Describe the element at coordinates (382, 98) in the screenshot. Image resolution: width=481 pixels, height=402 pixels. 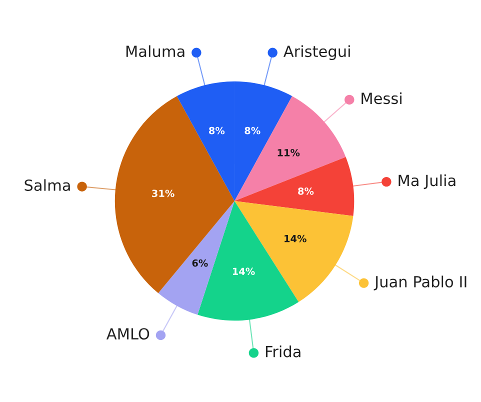
I see `legend-label: Messi` at that location.